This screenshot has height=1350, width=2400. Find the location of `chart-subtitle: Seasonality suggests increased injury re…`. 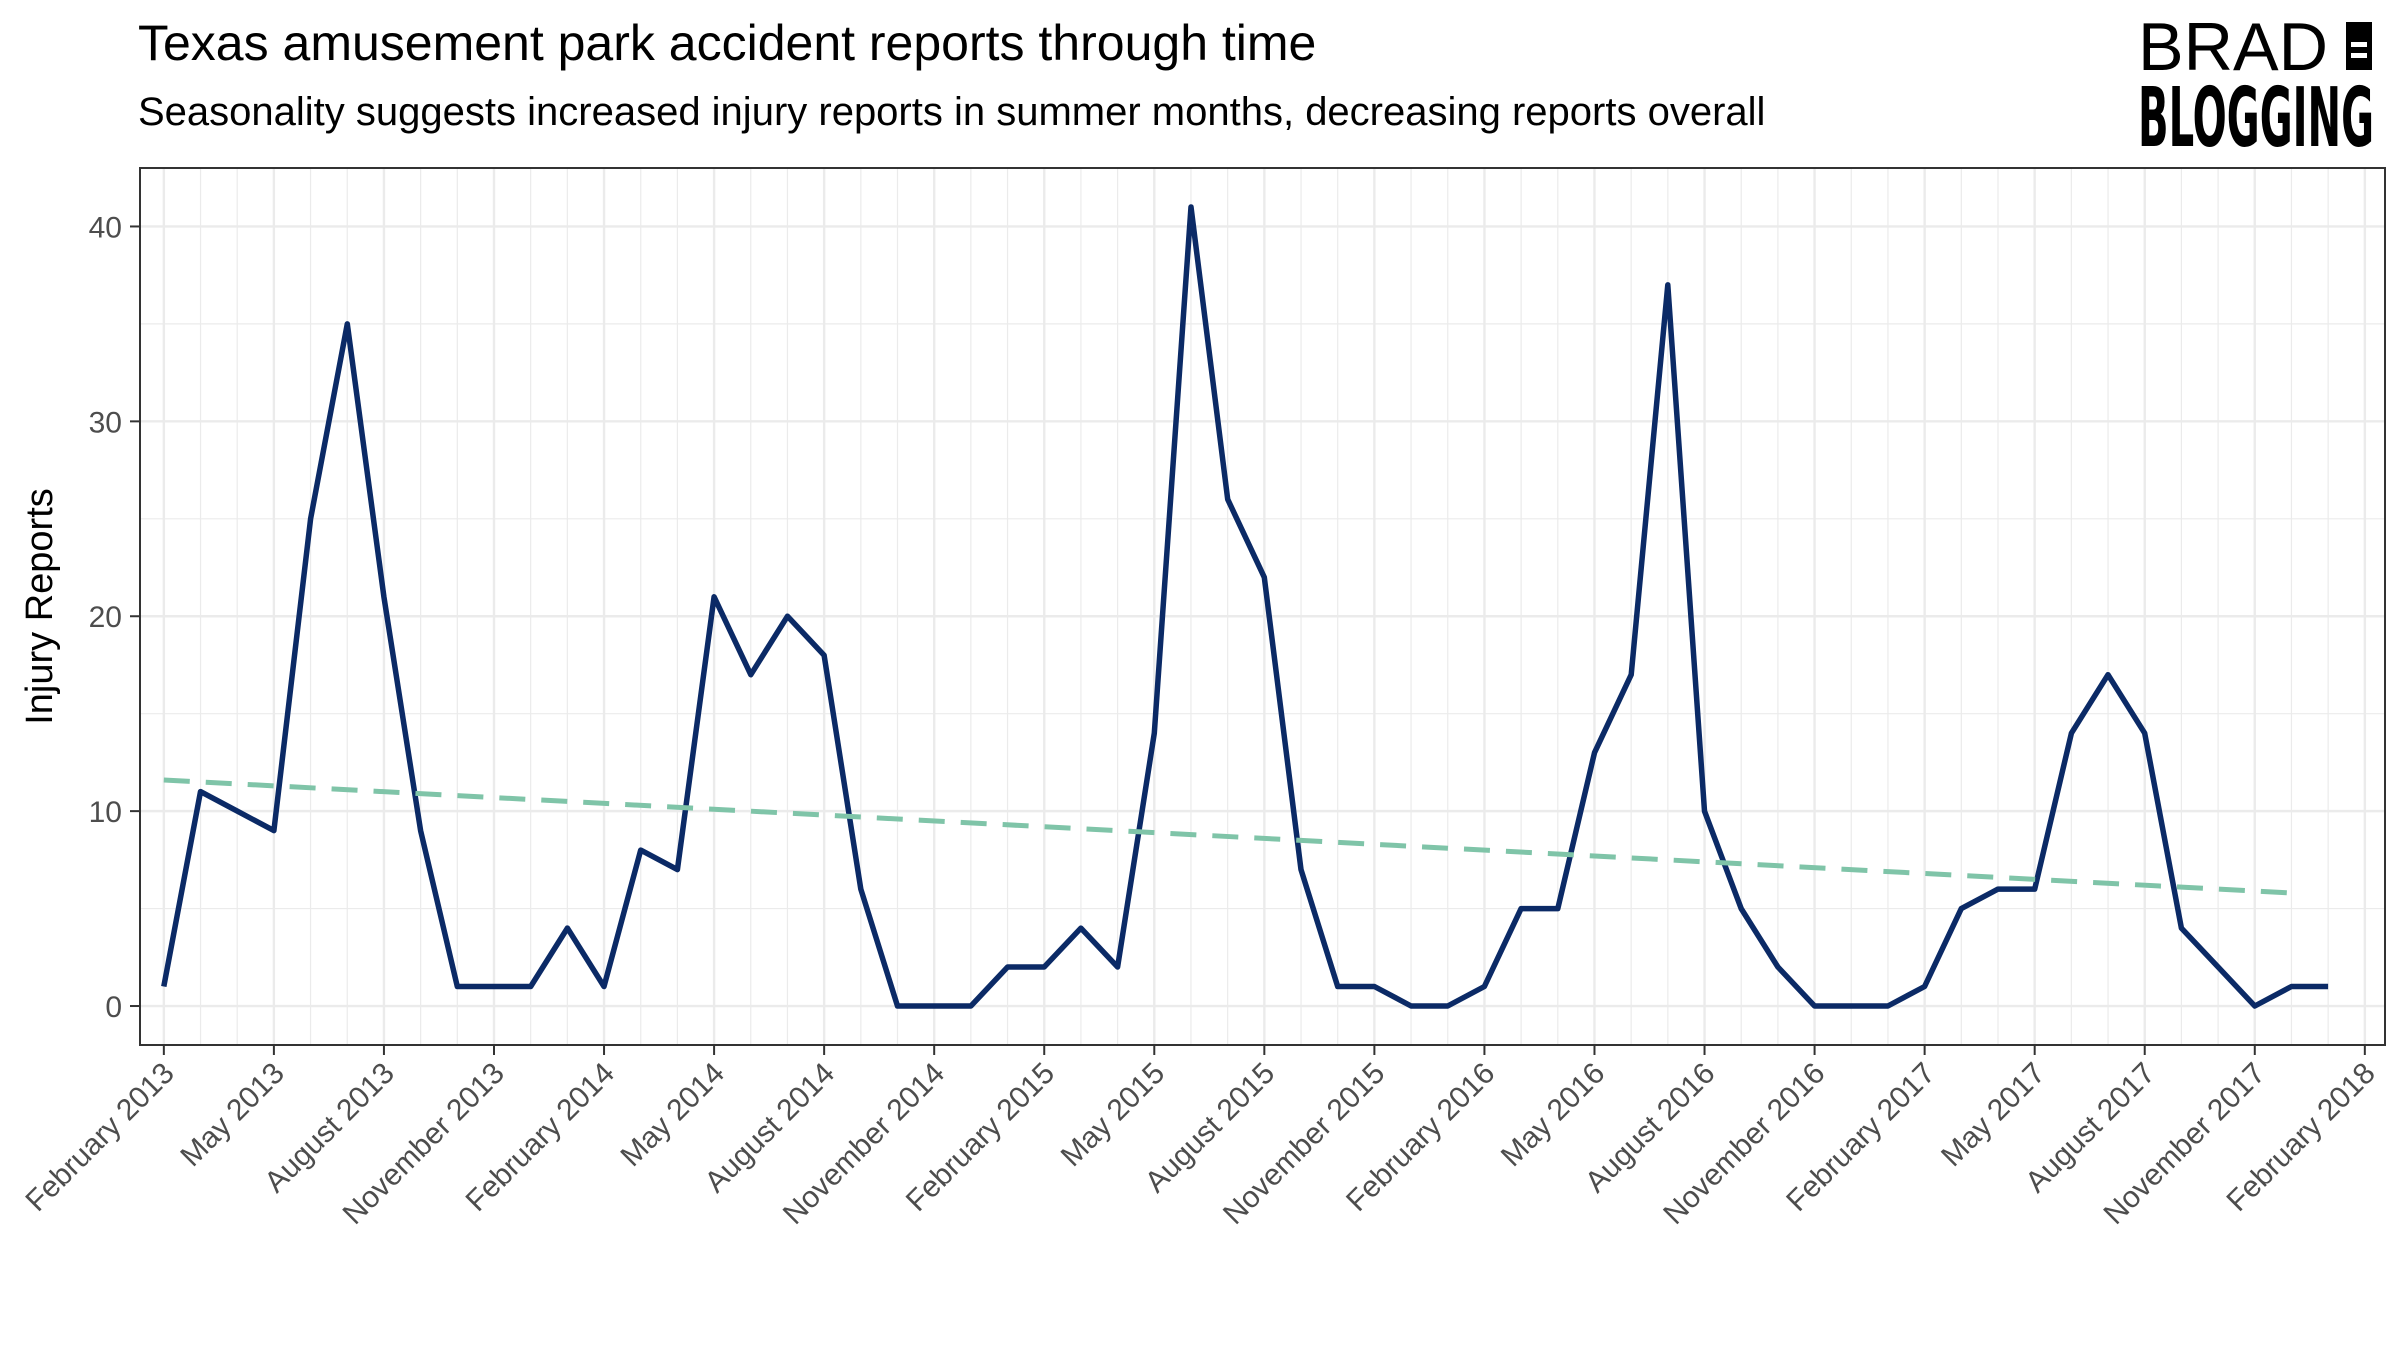

chart-subtitle: Seasonality suggests increased injury re… is located at coordinates (952, 112).